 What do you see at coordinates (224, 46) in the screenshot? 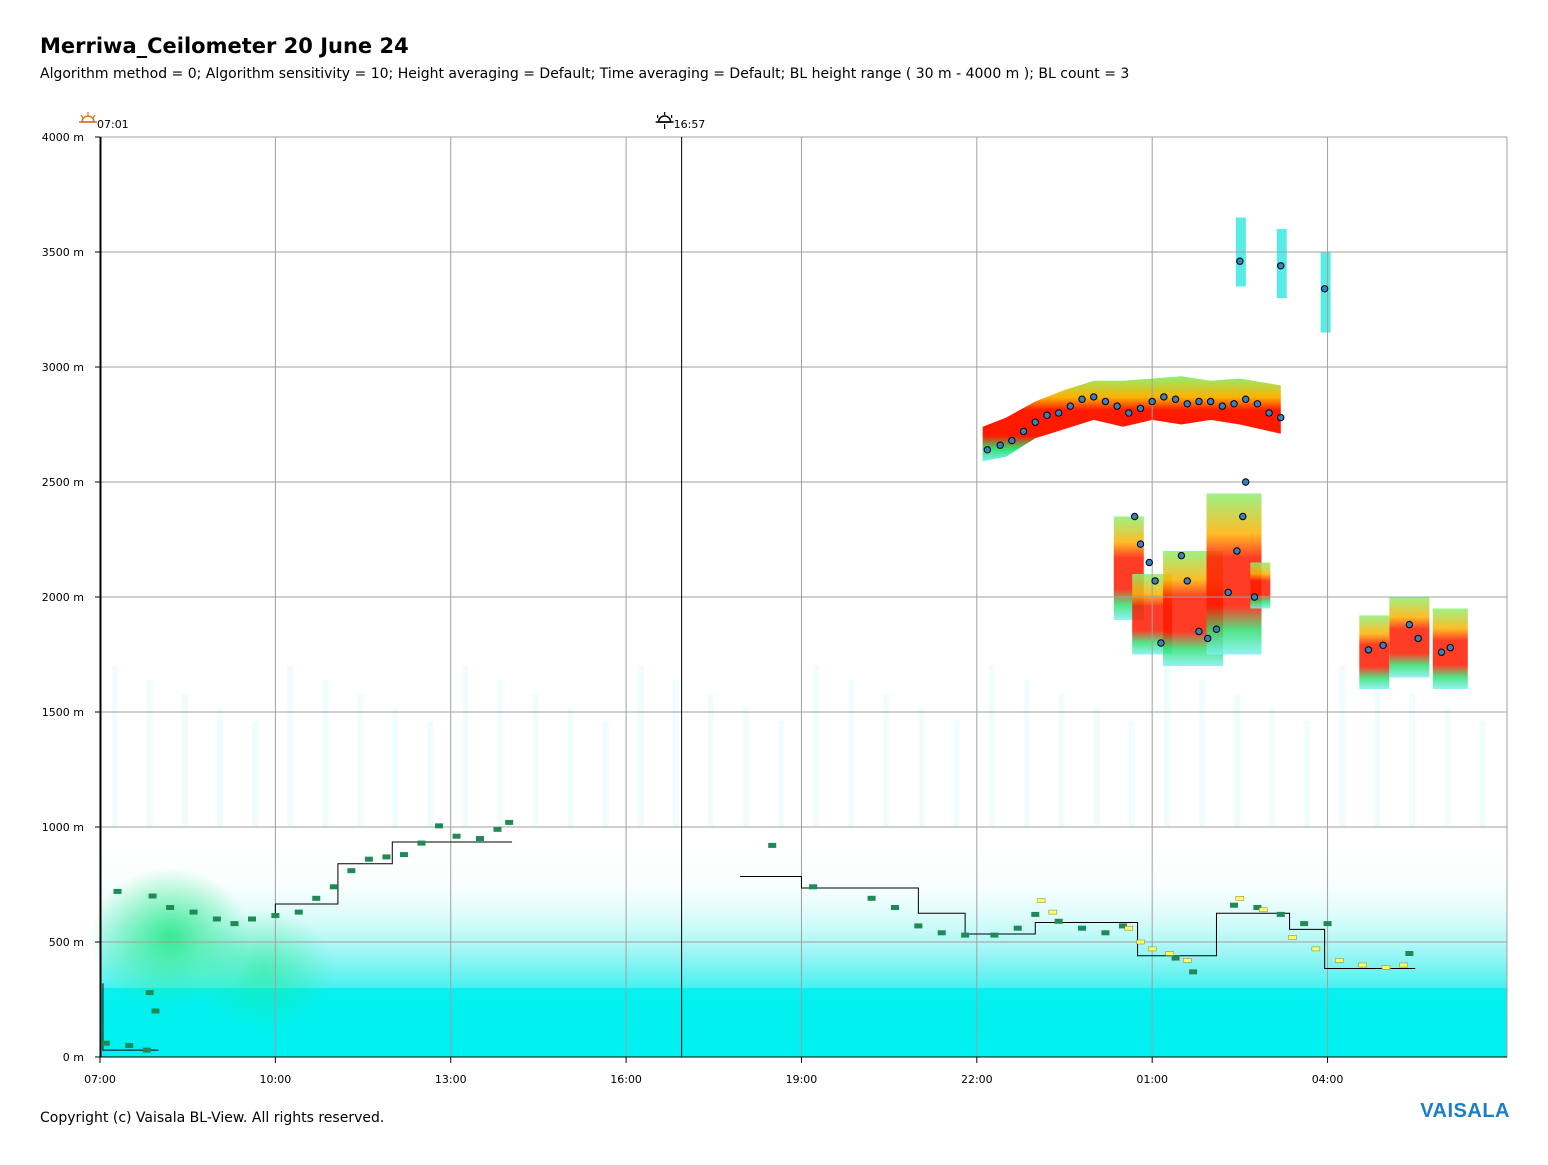
I see `chart-title: Merriwa_Ceilometer 20 June 24` at bounding box center [224, 46].